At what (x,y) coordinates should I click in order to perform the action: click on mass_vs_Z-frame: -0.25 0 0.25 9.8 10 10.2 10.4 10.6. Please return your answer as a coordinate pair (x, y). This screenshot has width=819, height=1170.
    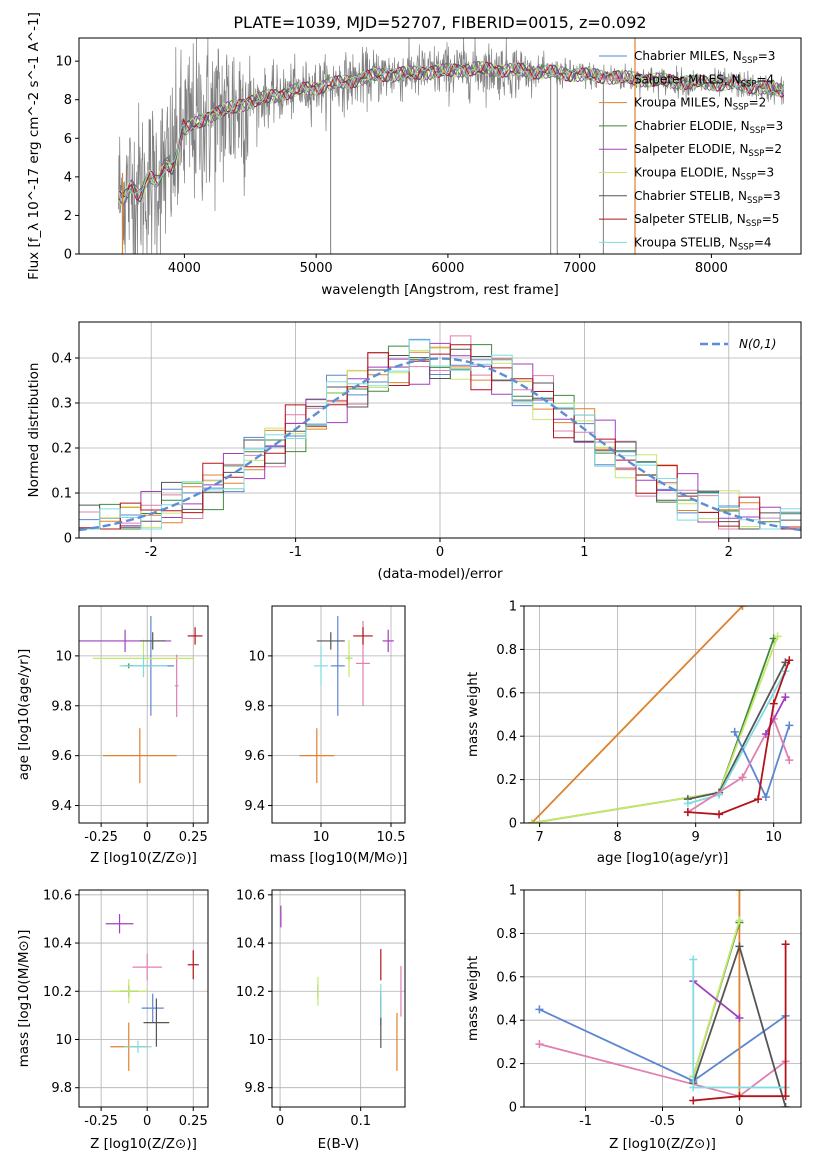
    Looking at the image, I should click on (126, 1008).